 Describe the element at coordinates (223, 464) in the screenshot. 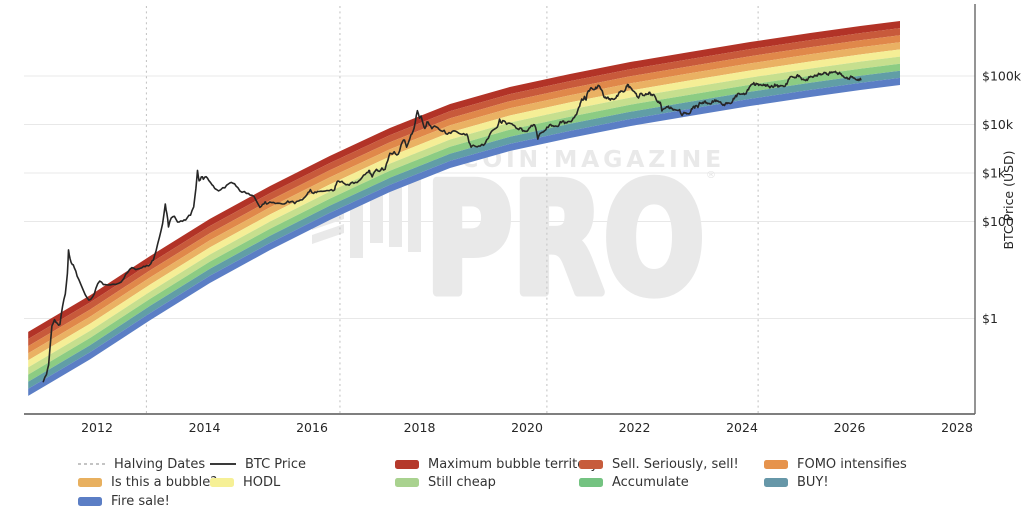

I see `legend-line-marker` at that location.